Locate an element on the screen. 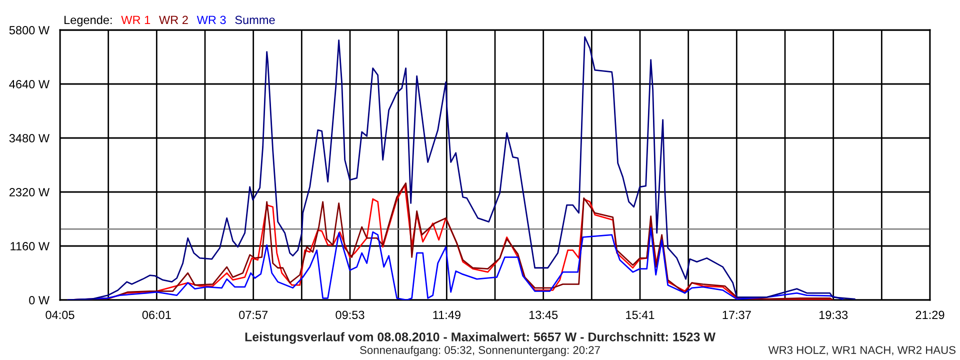 The height and width of the screenshot is (360, 960). x-tick-label: 11:49 is located at coordinates (446, 315).